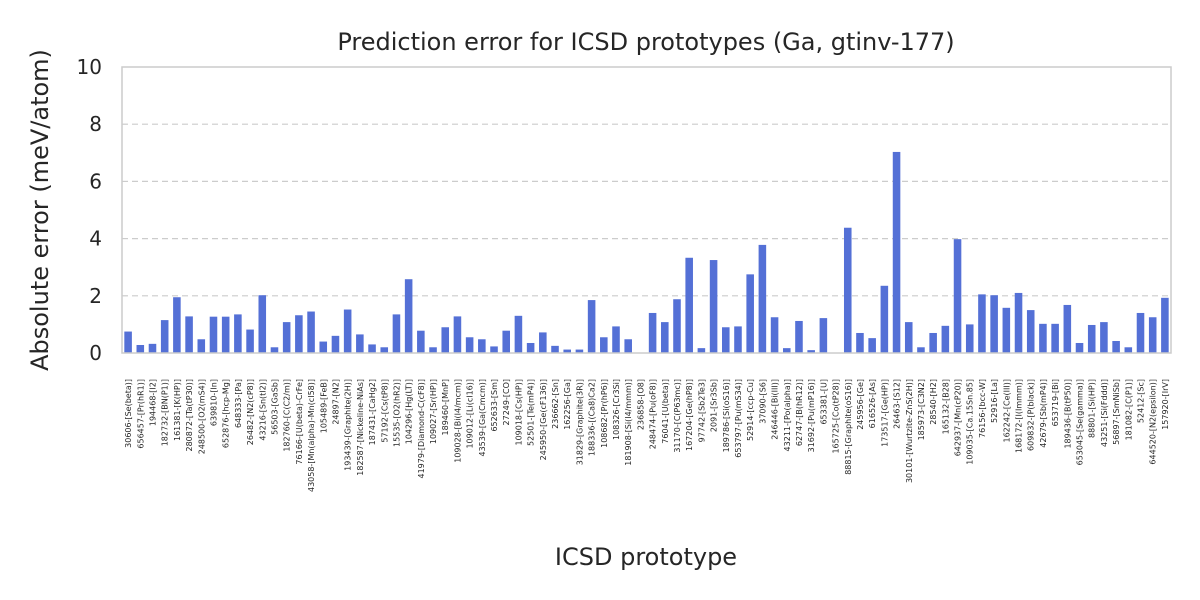 This screenshot has width=1200, height=600. I want to click on x-tick-label: 2091-[Sr3Sb], so click(714, 405).